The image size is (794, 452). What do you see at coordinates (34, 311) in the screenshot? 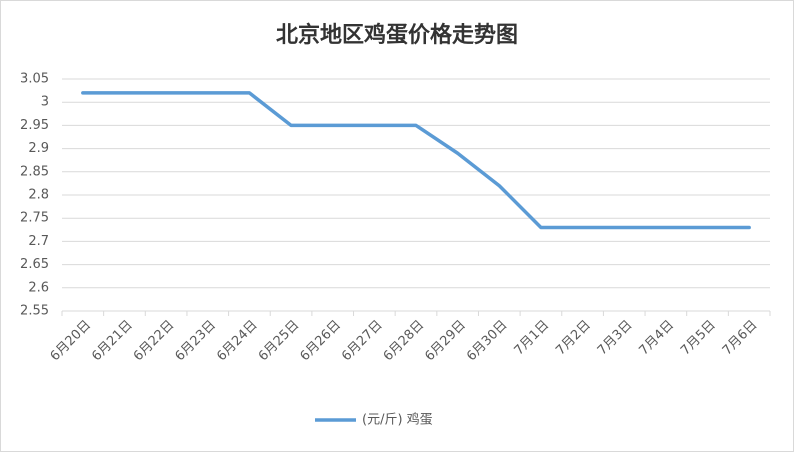
I see `y-tick-label: 2.55` at bounding box center [34, 311].